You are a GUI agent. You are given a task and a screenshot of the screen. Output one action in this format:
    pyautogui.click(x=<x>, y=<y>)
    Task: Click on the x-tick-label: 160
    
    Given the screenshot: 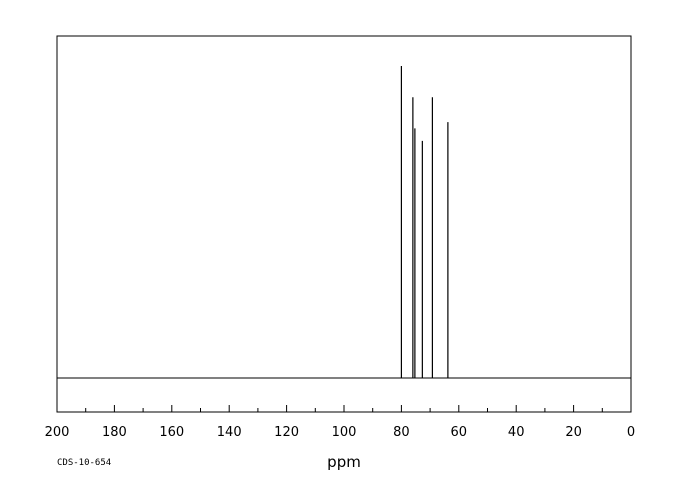 What is the action you would take?
    pyautogui.click(x=171, y=432)
    